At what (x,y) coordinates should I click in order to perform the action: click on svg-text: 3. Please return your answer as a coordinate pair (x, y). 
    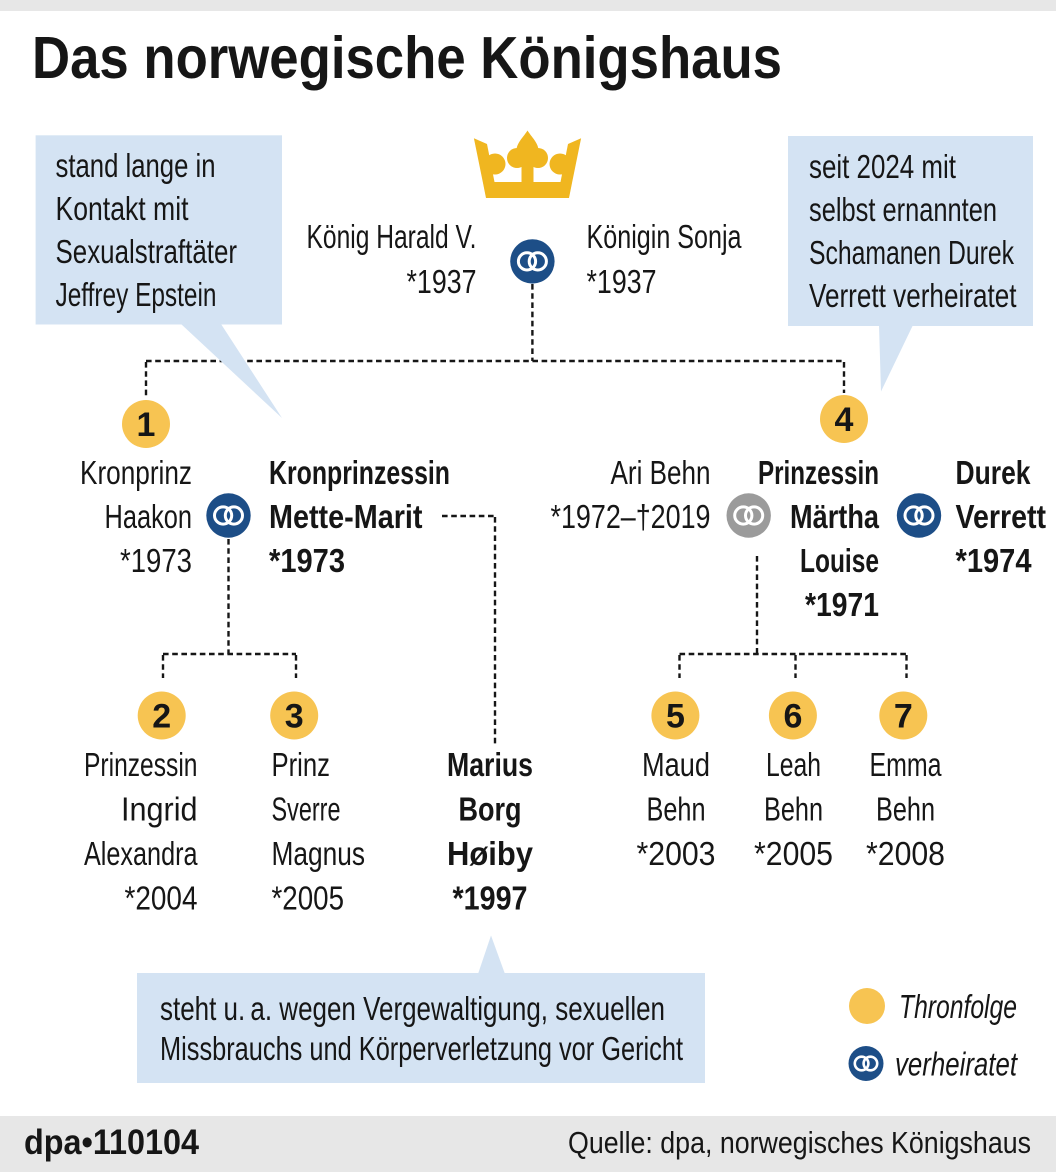
    Looking at the image, I should click on (294, 717).